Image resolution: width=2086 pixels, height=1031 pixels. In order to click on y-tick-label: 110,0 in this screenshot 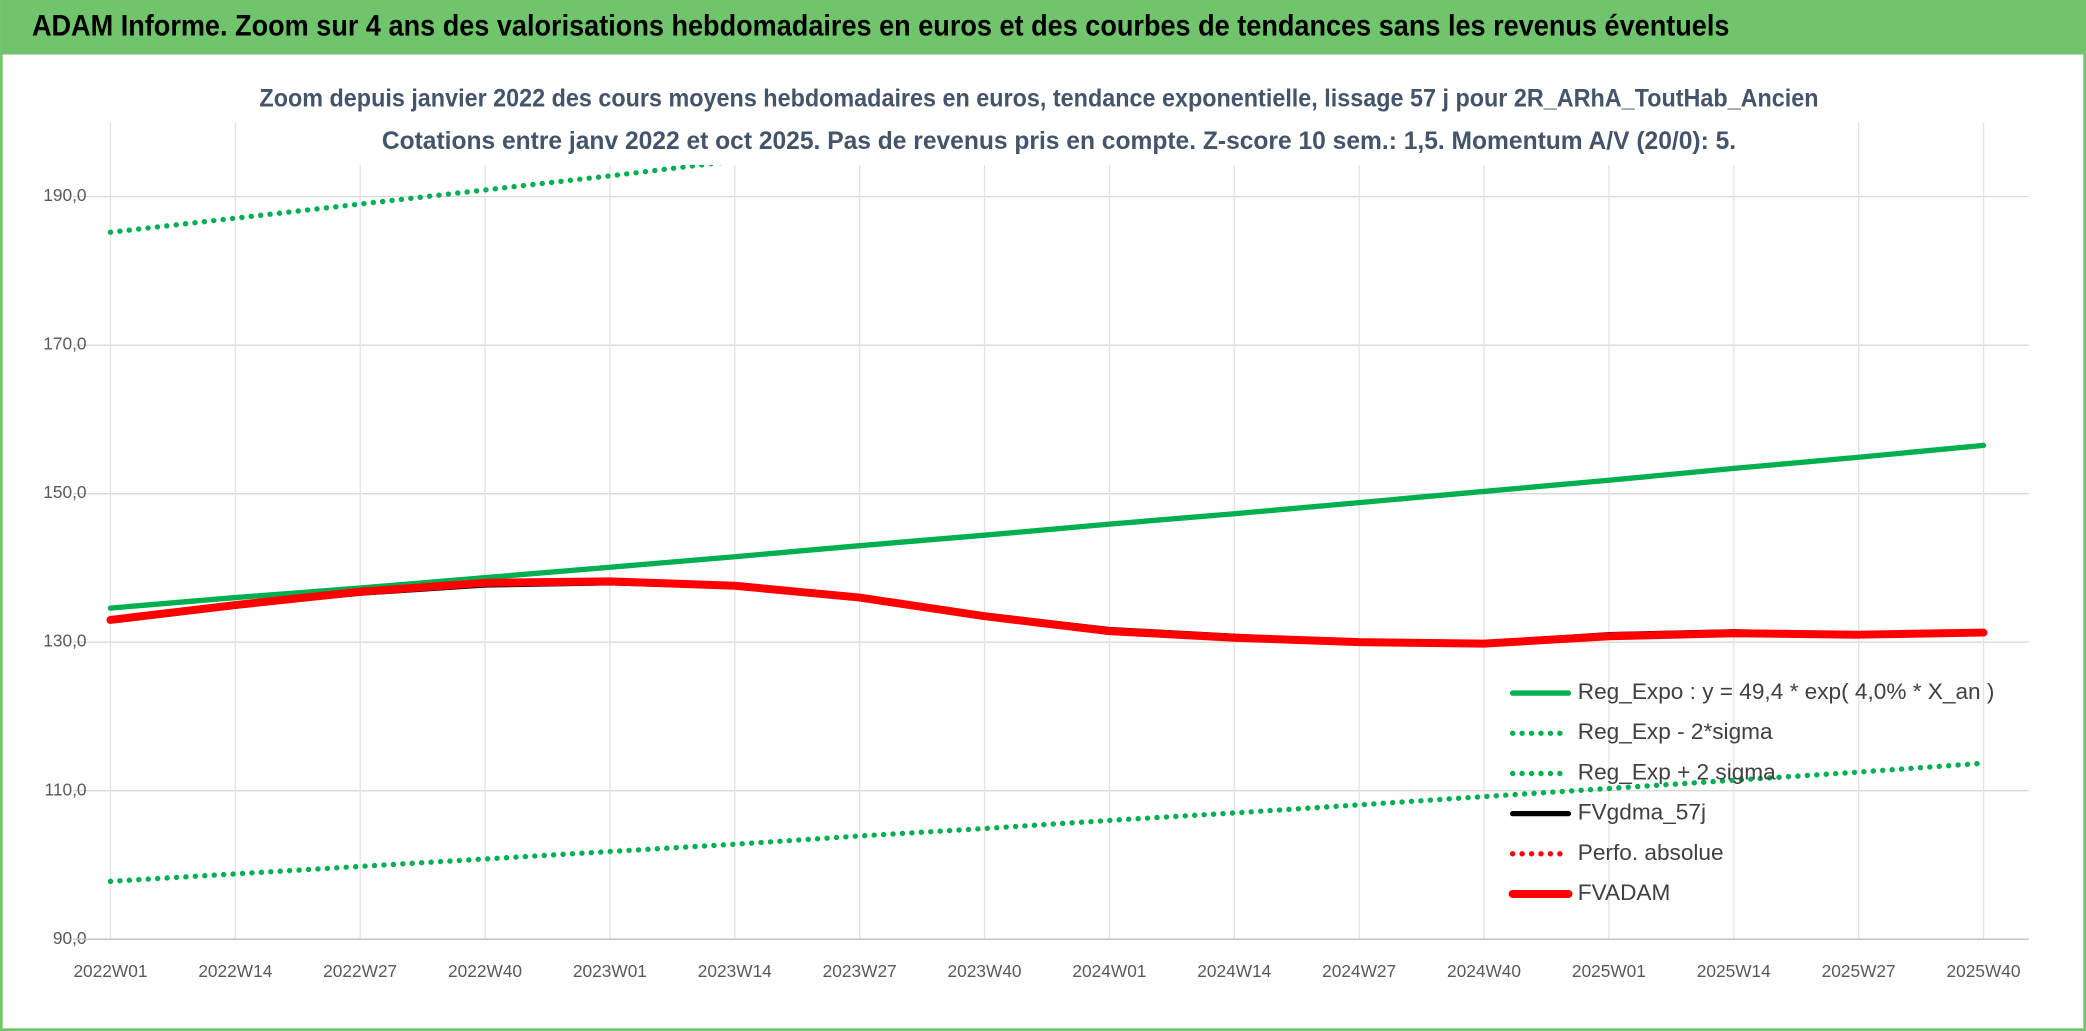, I will do `click(66, 789)`.